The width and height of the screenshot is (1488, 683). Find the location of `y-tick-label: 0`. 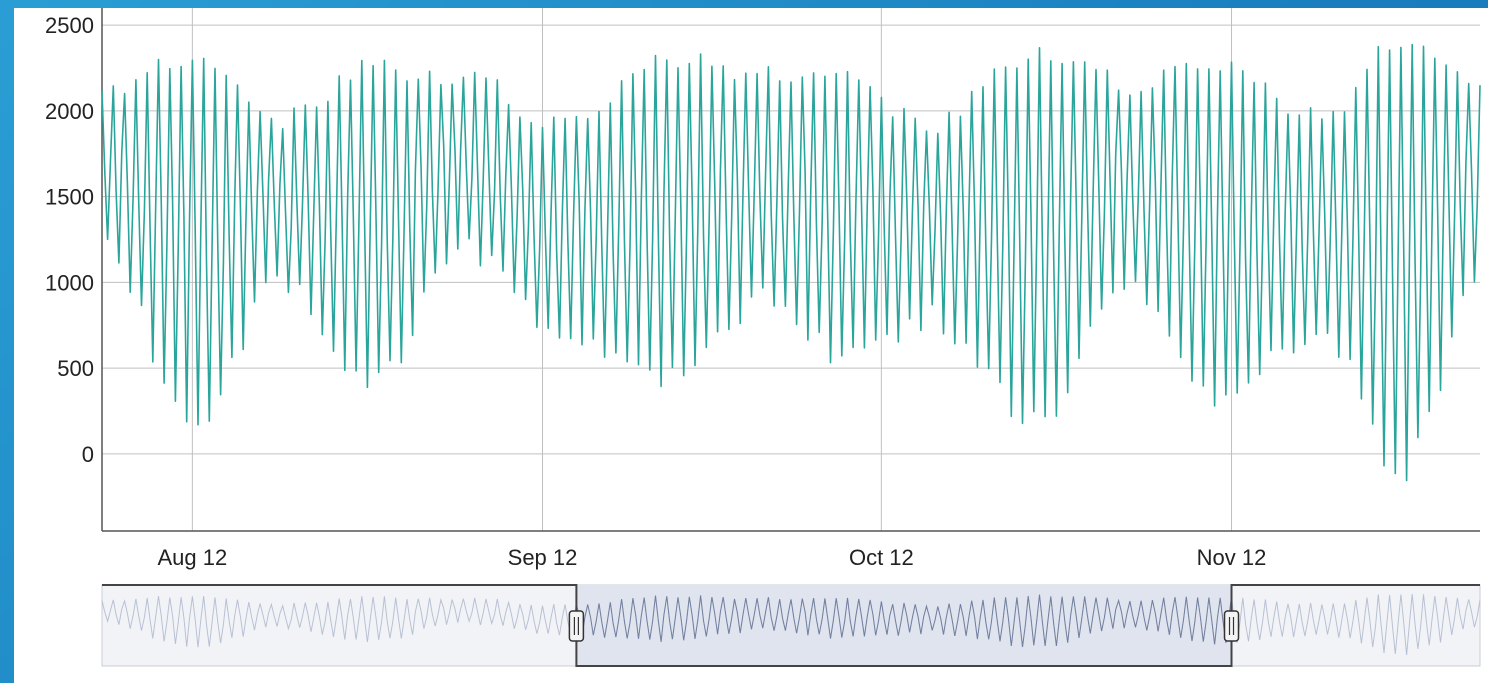

y-tick-label: 0 is located at coordinates (88, 454).